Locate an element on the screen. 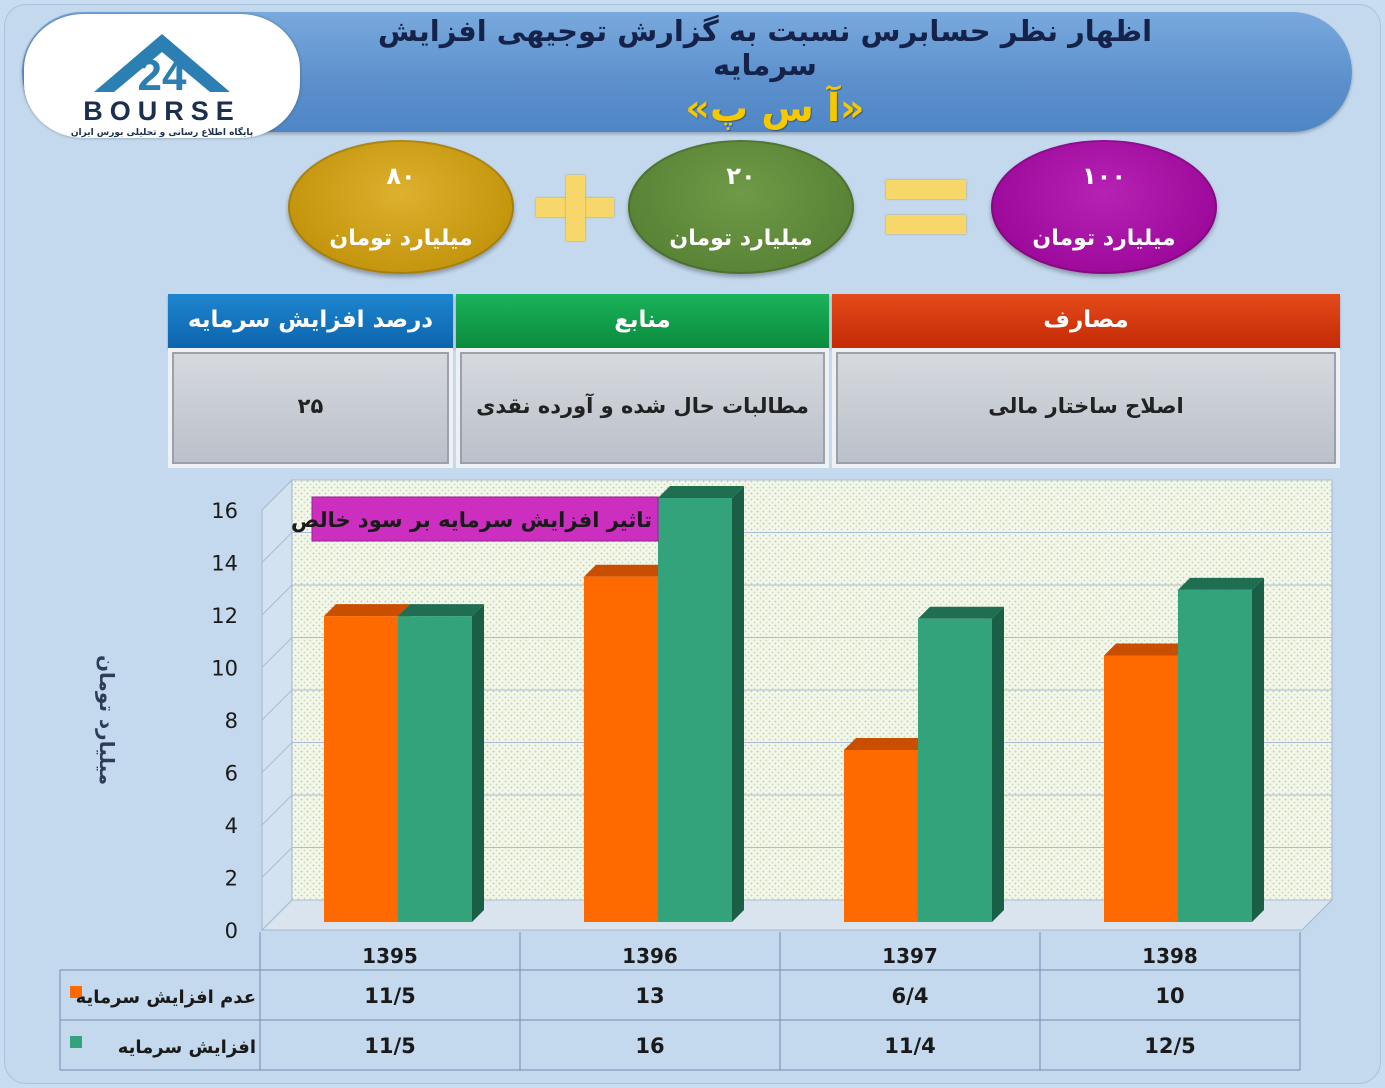  data-label: 16 is located at coordinates (649, 1046).